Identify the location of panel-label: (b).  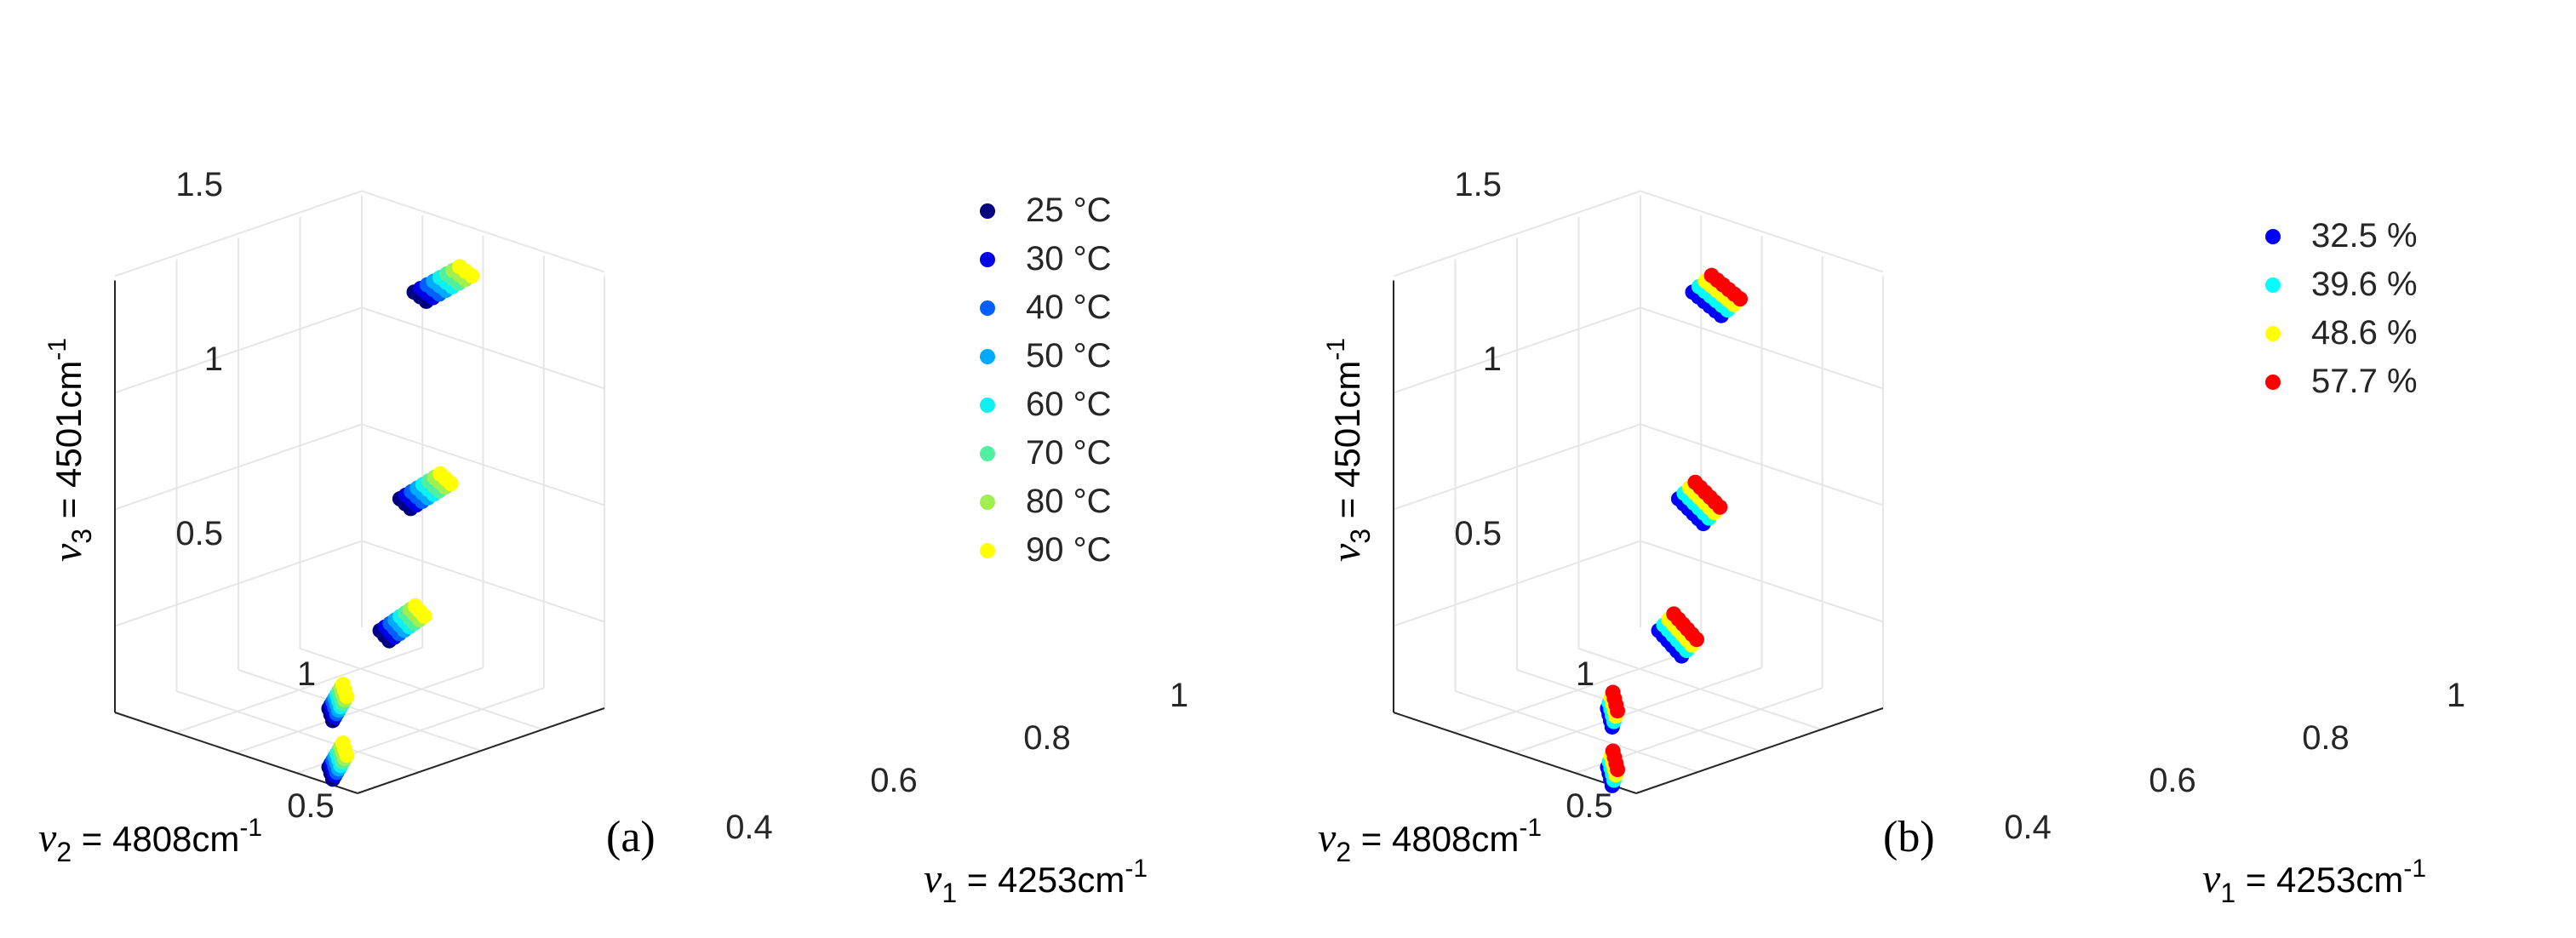
(1909, 837).